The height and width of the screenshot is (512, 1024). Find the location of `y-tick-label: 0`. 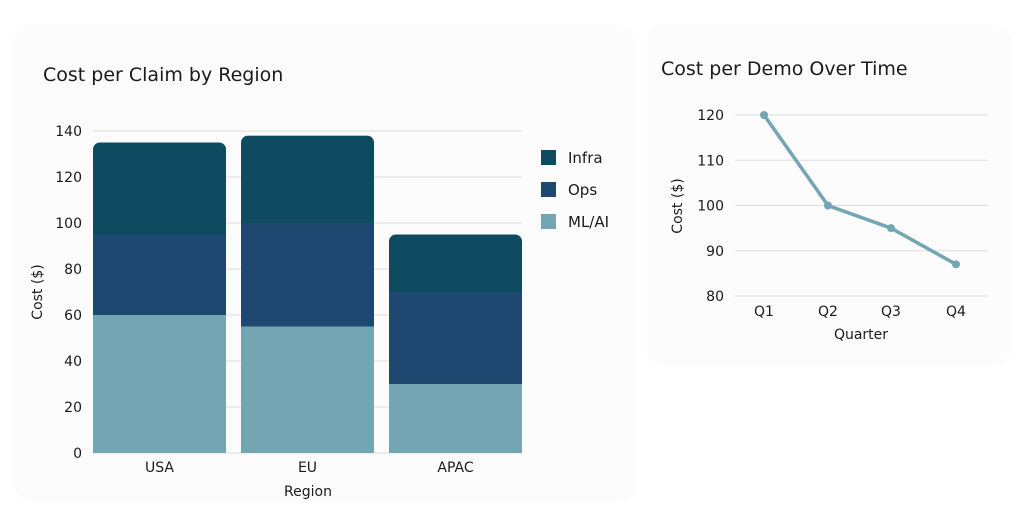

y-tick-label: 0 is located at coordinates (77, 454).